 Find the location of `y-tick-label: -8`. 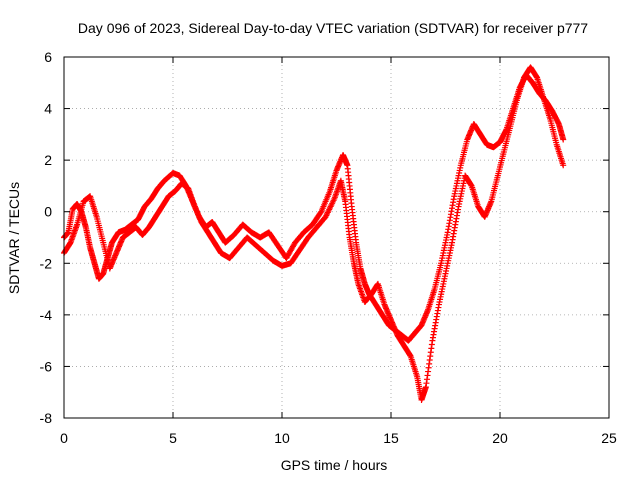

y-tick-label: -8 is located at coordinates (46, 418).